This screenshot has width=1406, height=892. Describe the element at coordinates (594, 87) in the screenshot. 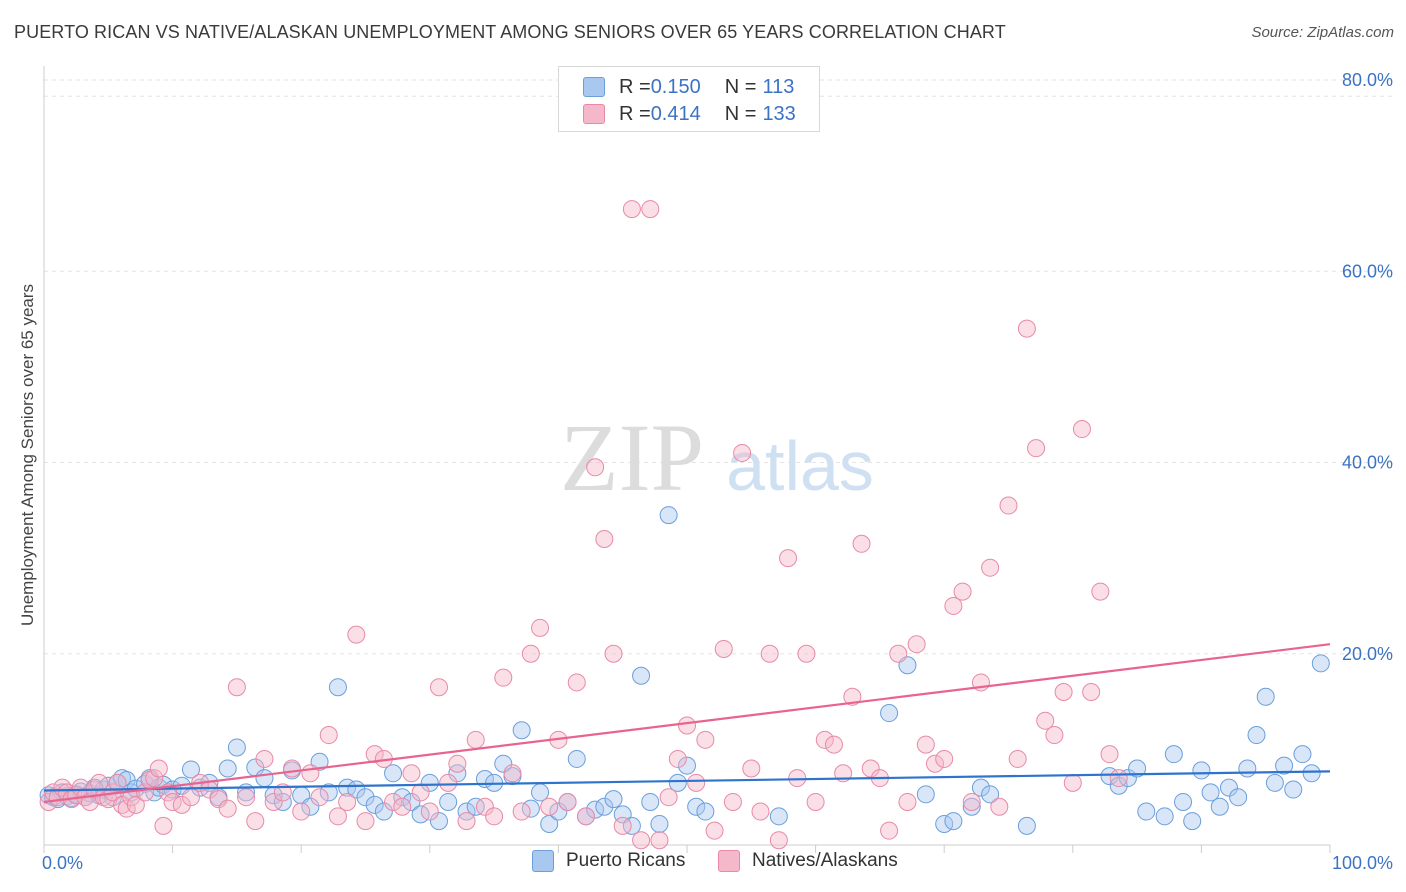

I see `legend-swatch-puerto-ricans` at that location.